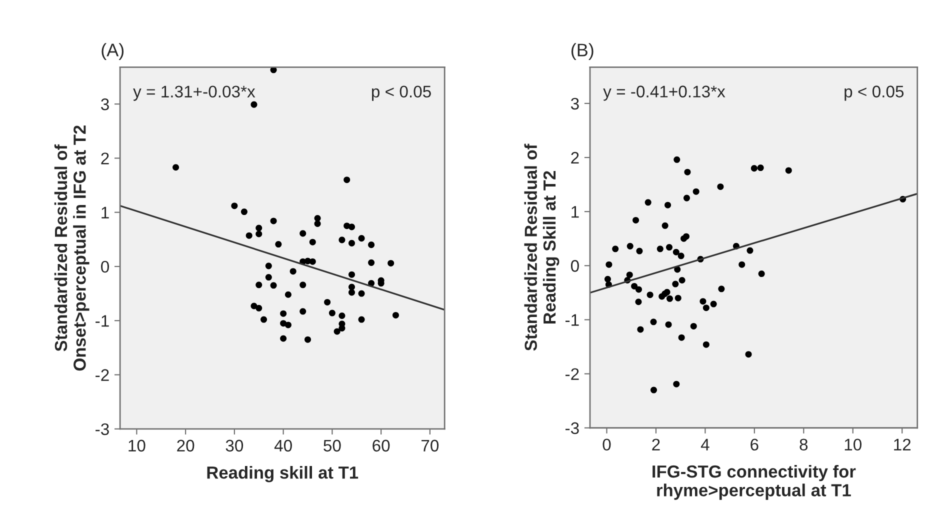 The height and width of the screenshot is (525, 938). What do you see at coordinates (575, 158) in the screenshot?
I see `y-tick-label: 2` at bounding box center [575, 158].